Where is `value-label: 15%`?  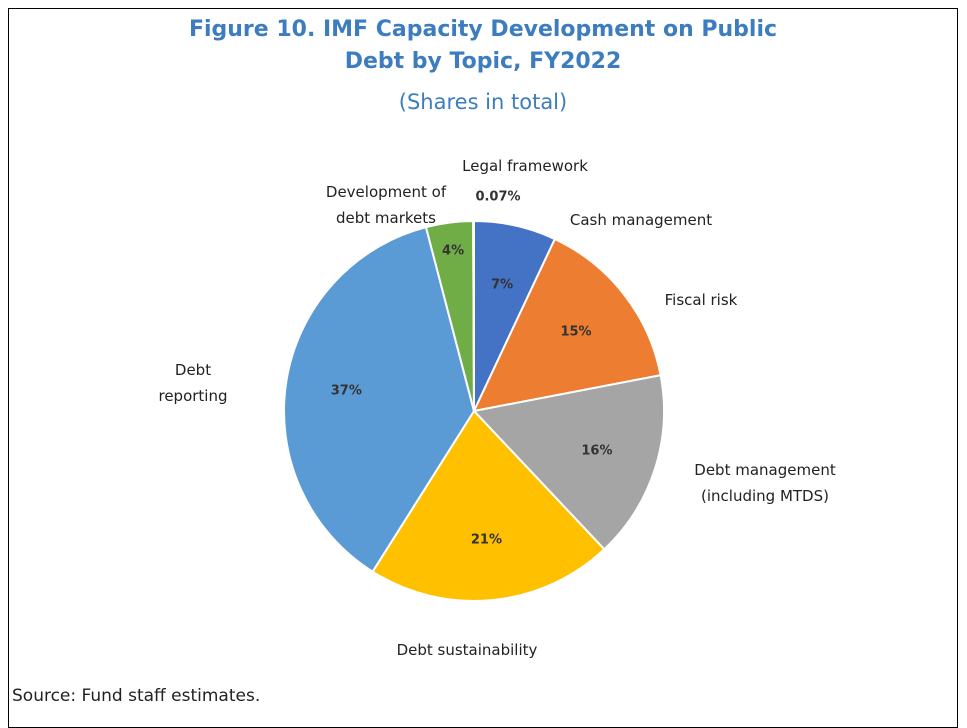
value-label: 15% is located at coordinates (576, 332).